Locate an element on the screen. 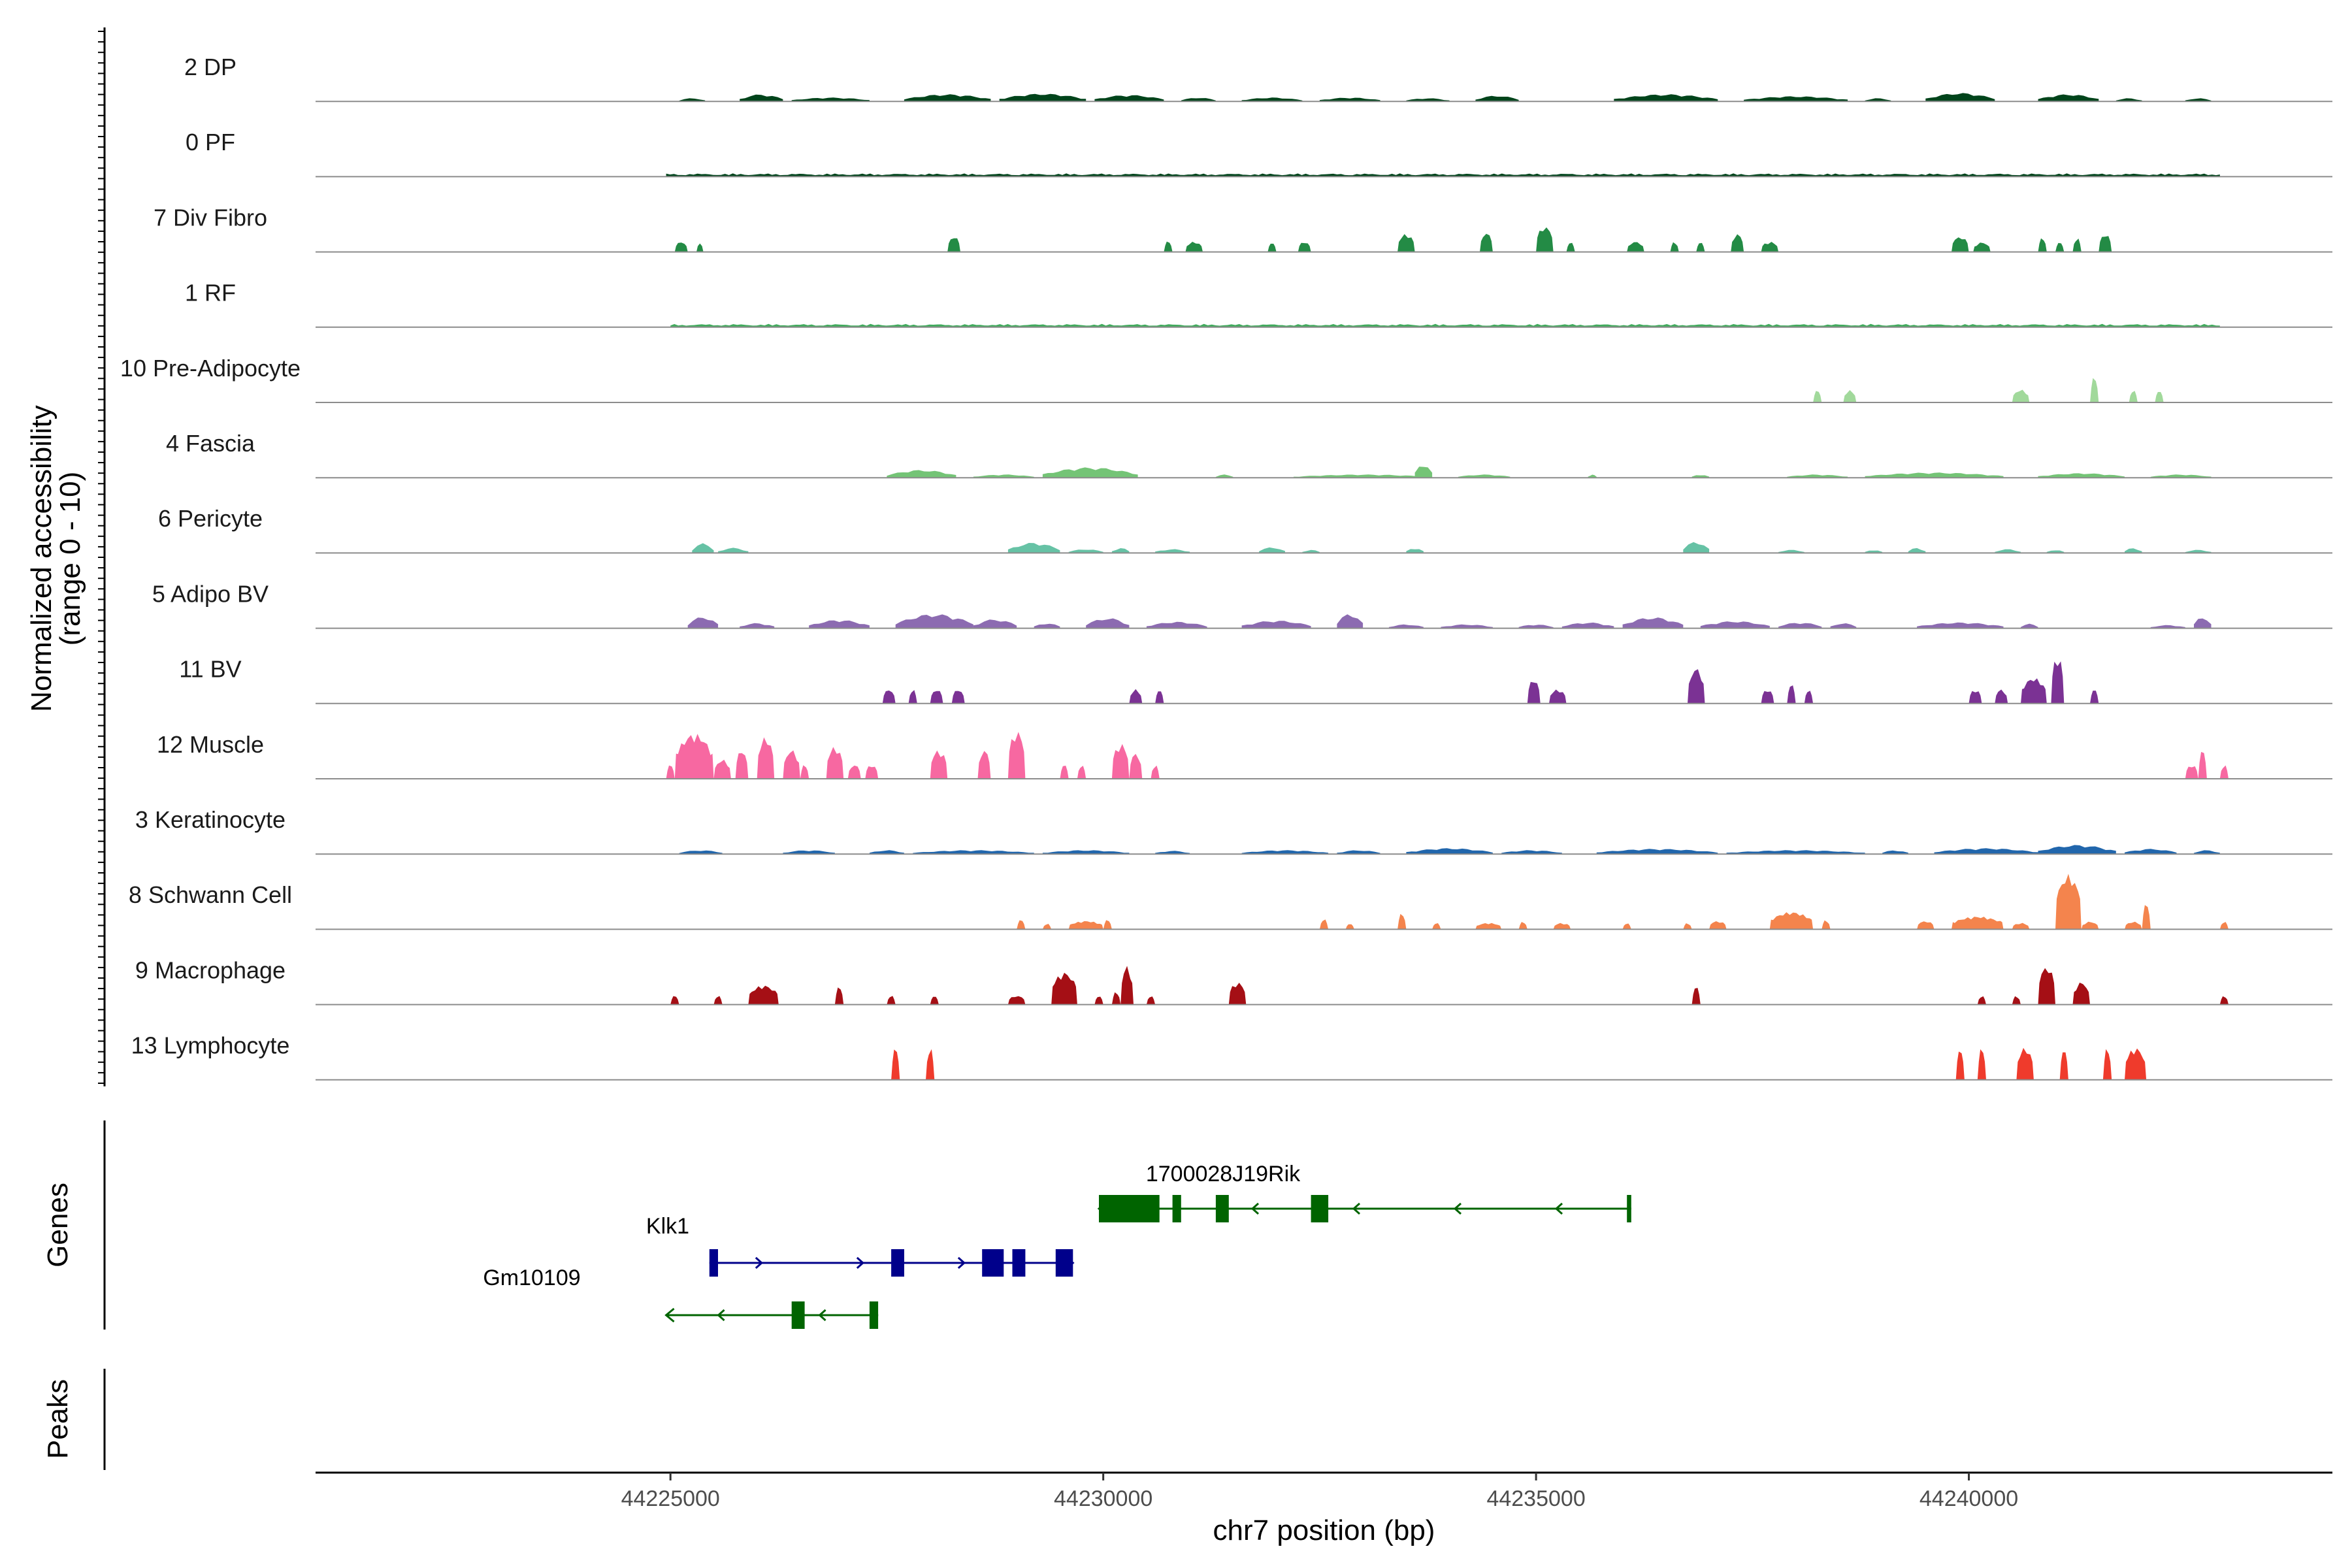  track-label: 0 PF is located at coordinates (210, 142).